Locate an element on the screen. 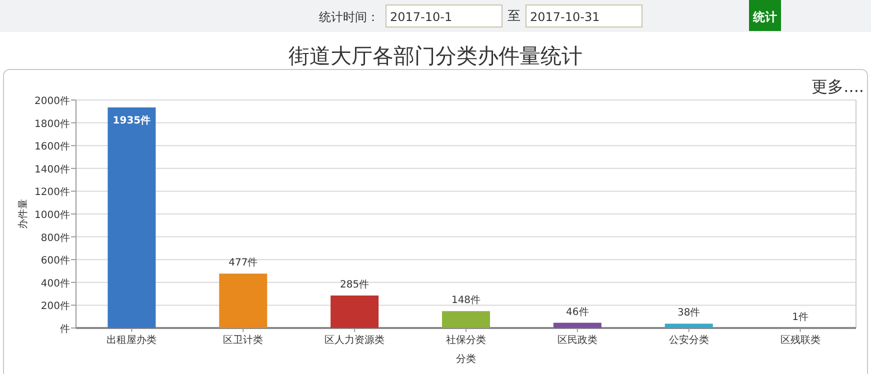 The height and width of the screenshot is (374, 871). text: 统计 is located at coordinates (764, 17).